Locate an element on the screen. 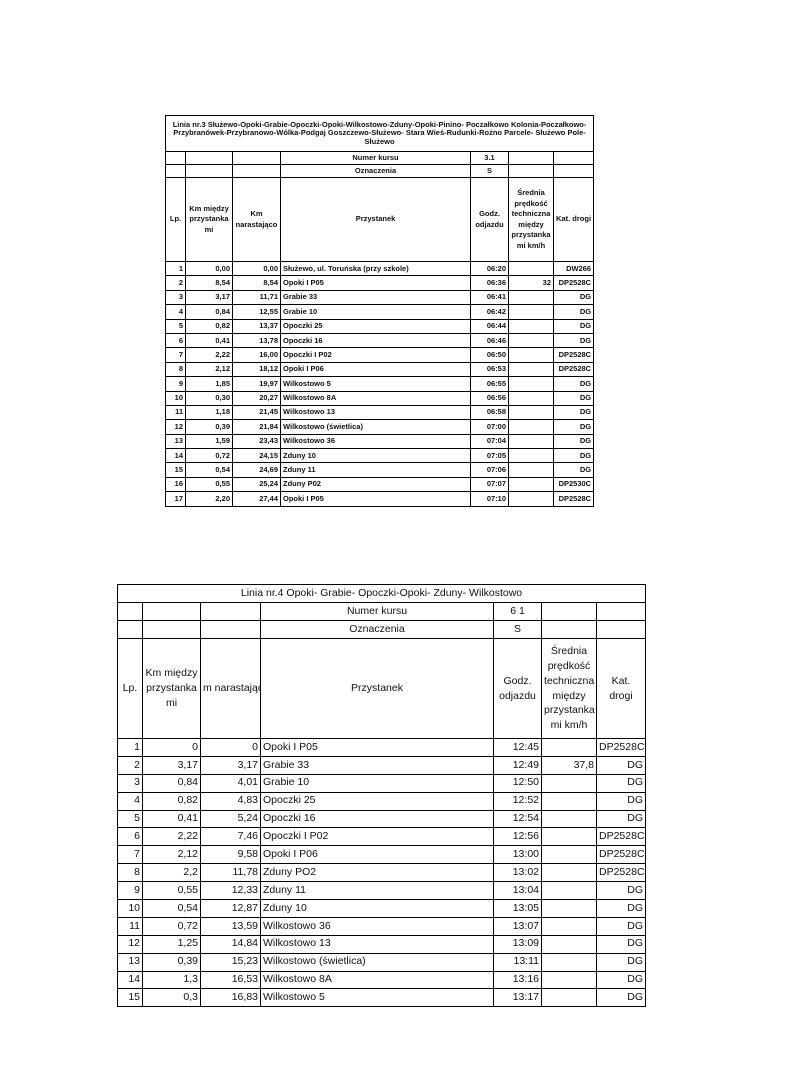  cell-time: 12:50 is located at coordinates (517, 783).